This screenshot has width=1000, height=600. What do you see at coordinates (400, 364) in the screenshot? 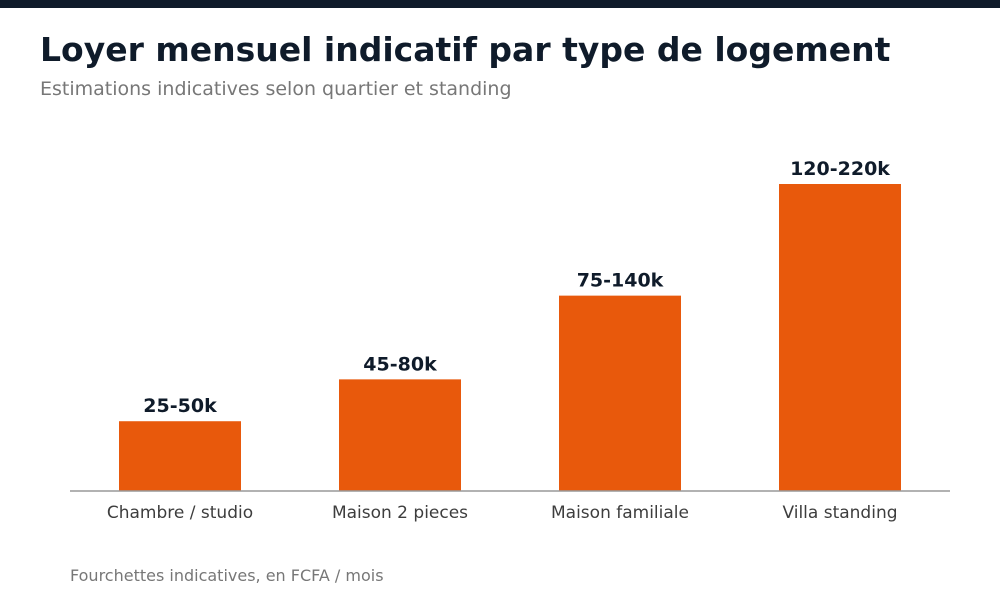
I see `bar-value-label: 45-80k` at bounding box center [400, 364].